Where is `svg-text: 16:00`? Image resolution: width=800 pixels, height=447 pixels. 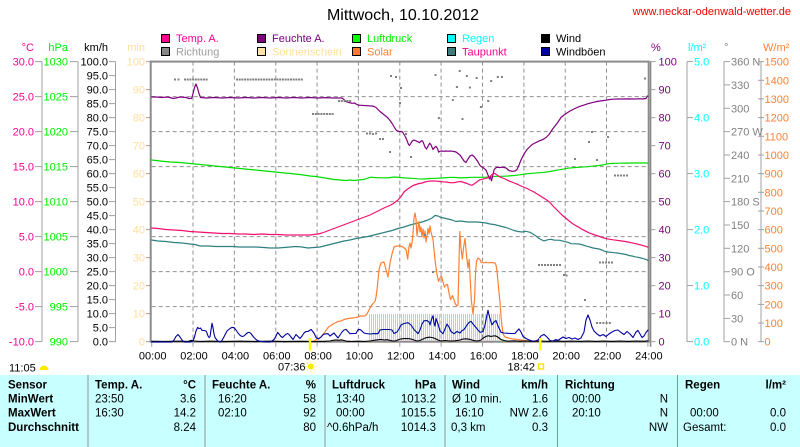 svg-text: 16:00 is located at coordinates (484, 357).